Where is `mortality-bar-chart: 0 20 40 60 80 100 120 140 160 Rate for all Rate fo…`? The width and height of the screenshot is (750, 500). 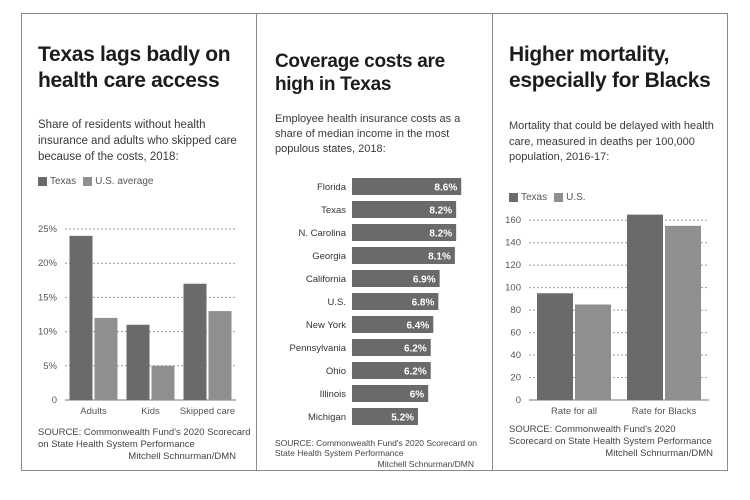
mortality-bar-chart: 0 20 40 60 80 100 120 140 160 Rate for all Rate fo… is located at coordinates (607, 315).